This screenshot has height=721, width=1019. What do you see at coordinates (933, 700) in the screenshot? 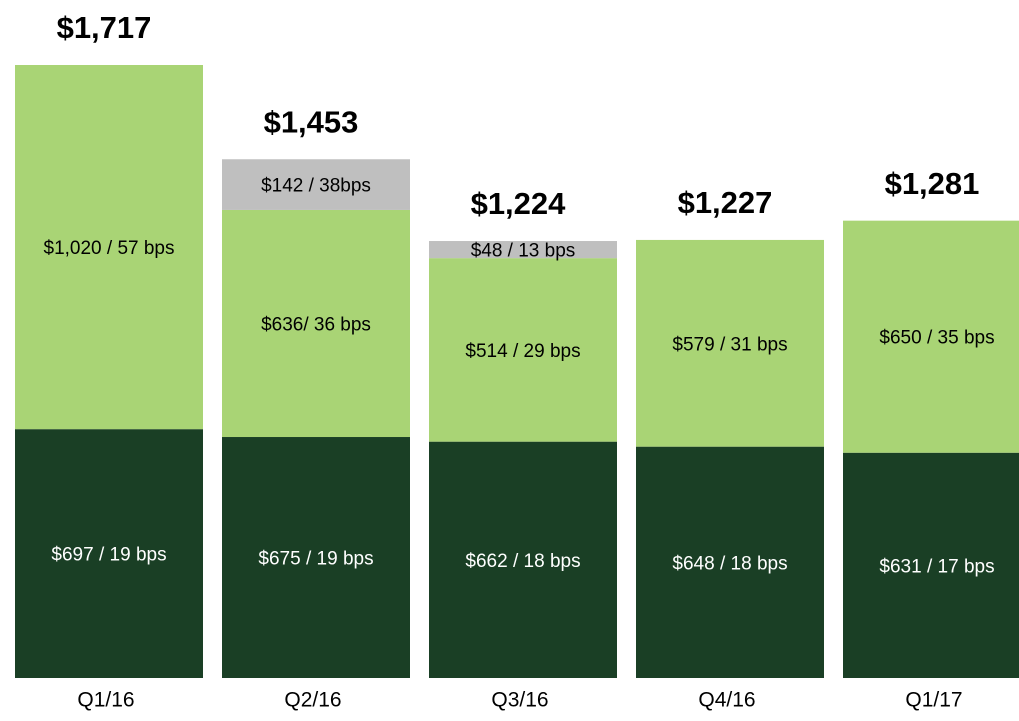
I see `x-tick-label: Q1/17` at bounding box center [933, 700].